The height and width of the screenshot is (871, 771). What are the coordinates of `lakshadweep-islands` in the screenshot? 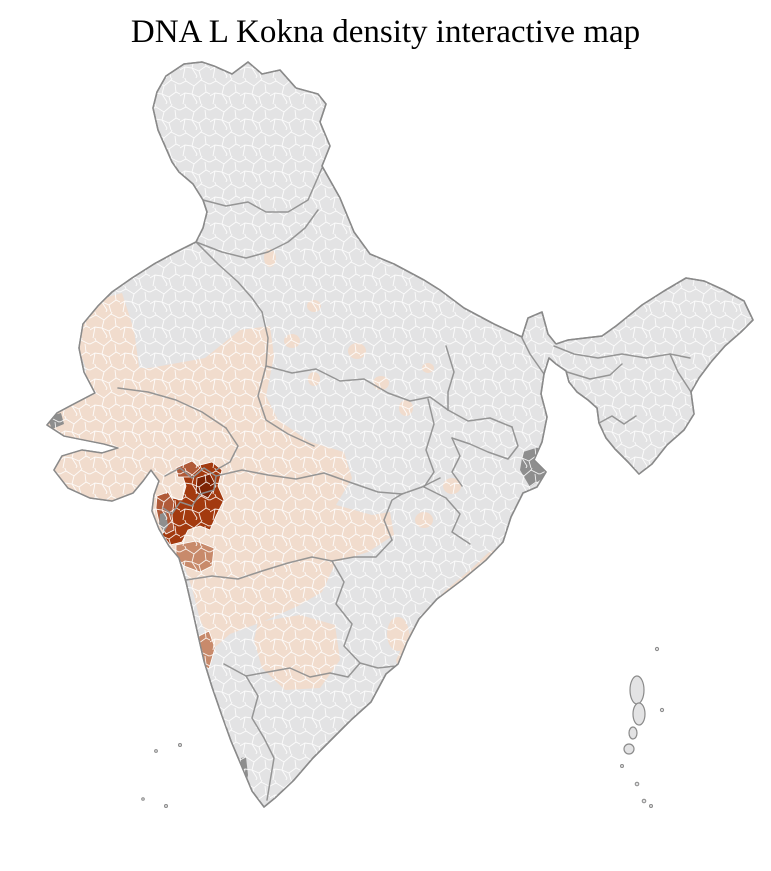 It's located at (161, 775).